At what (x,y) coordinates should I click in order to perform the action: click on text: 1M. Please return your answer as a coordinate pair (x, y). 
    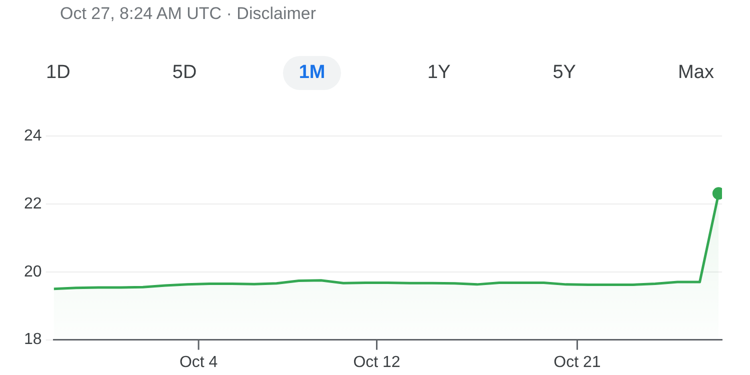
    Looking at the image, I should click on (312, 73).